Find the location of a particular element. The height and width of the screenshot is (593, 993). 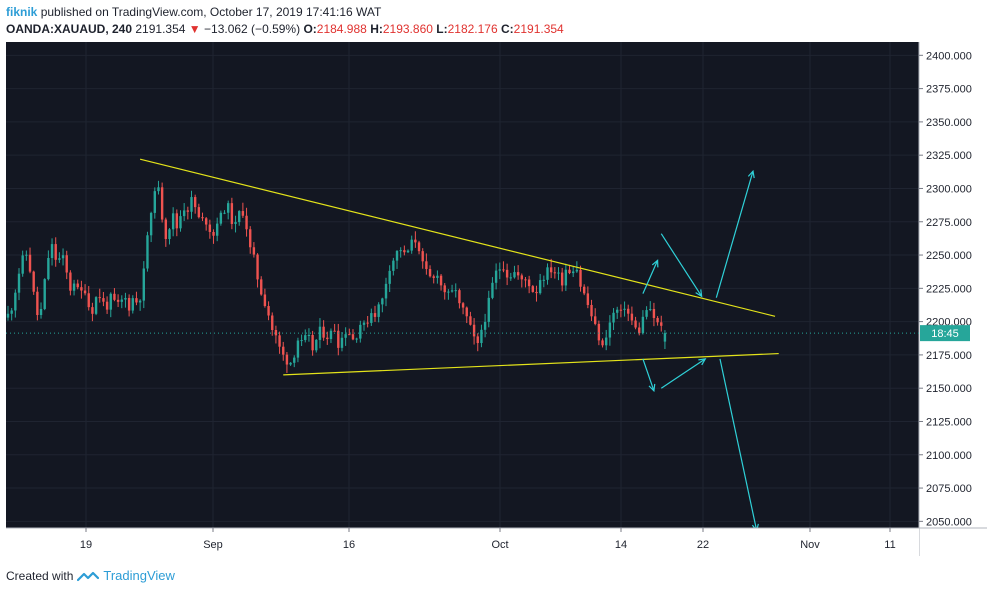

symbol-name: OANDA:XAUAUD, 240 is located at coordinates (69, 29).